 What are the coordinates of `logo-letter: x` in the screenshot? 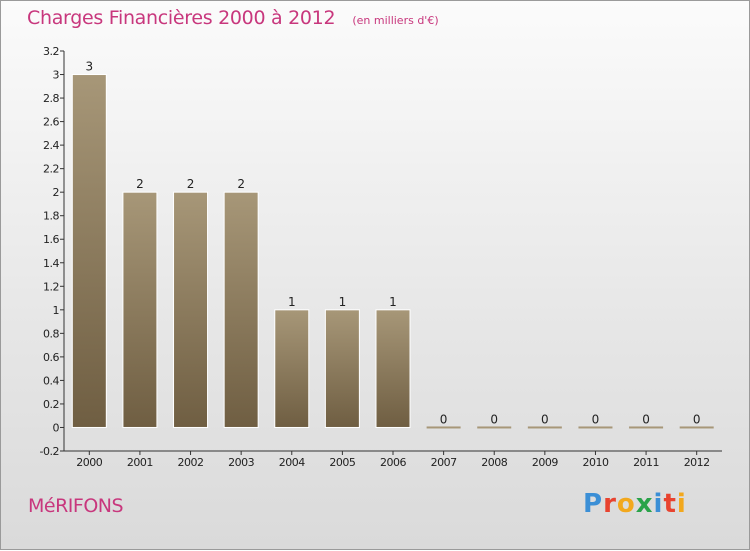 It's located at (644, 504).